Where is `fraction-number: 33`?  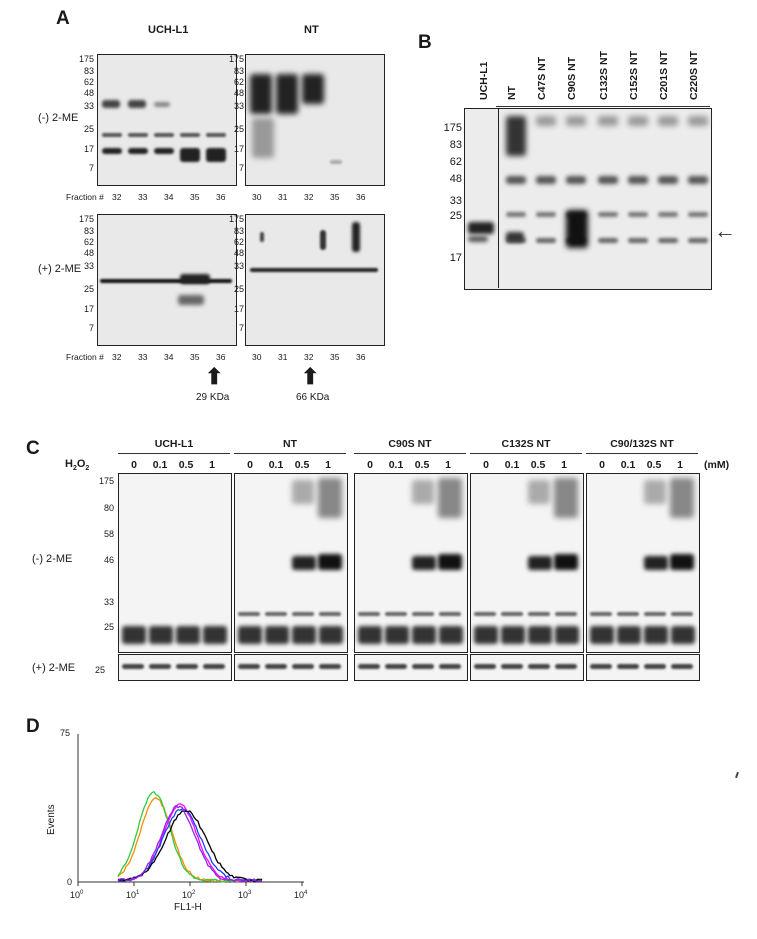 fraction-number: 33 is located at coordinates (142, 357).